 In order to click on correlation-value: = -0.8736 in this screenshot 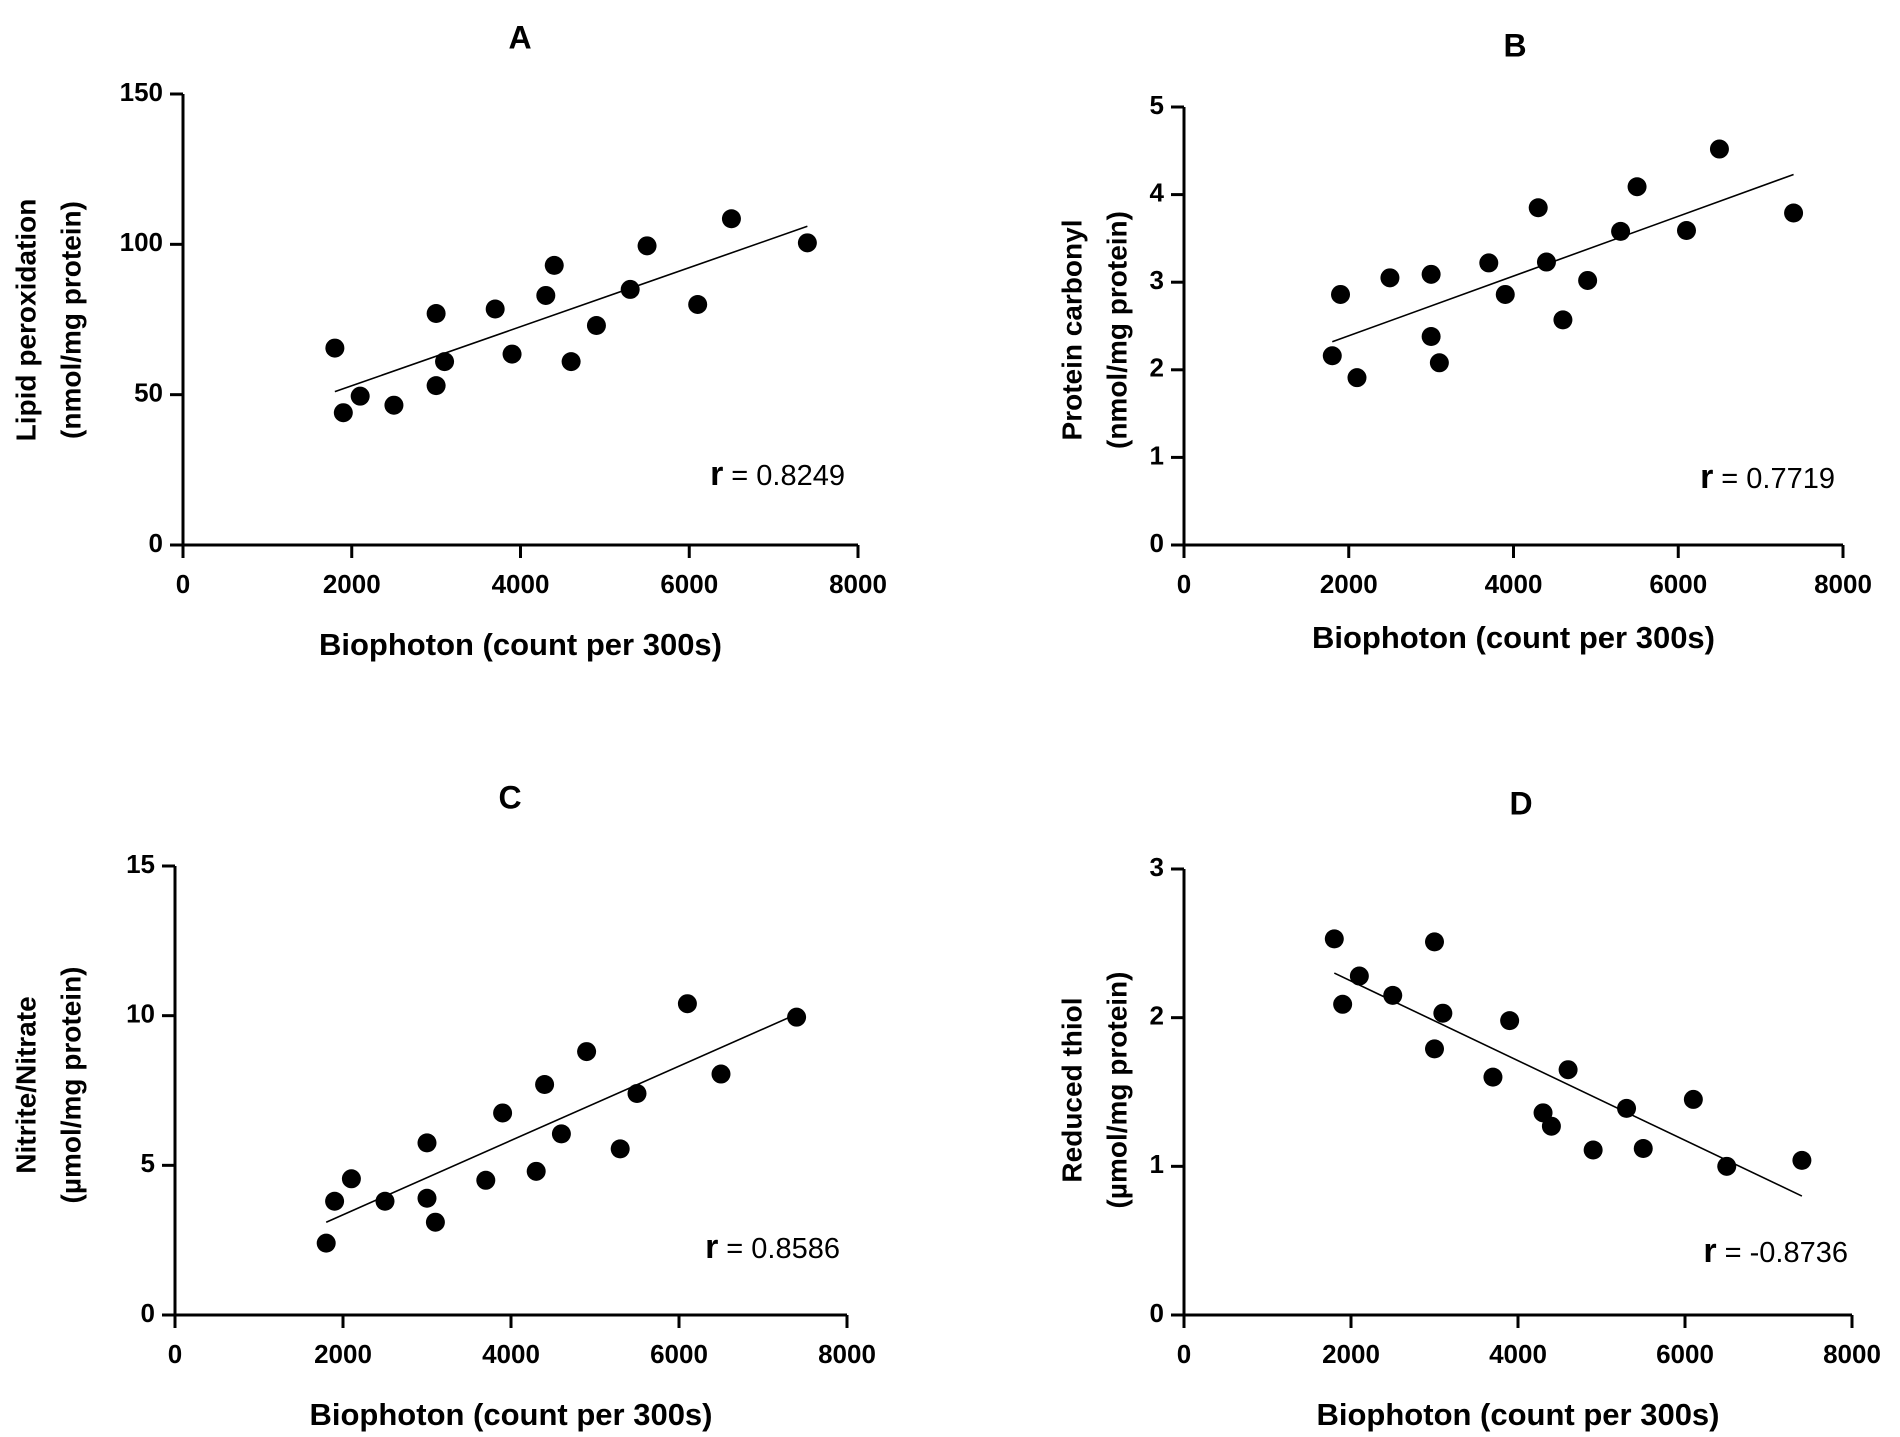, I will do `click(1786, 1253)`.